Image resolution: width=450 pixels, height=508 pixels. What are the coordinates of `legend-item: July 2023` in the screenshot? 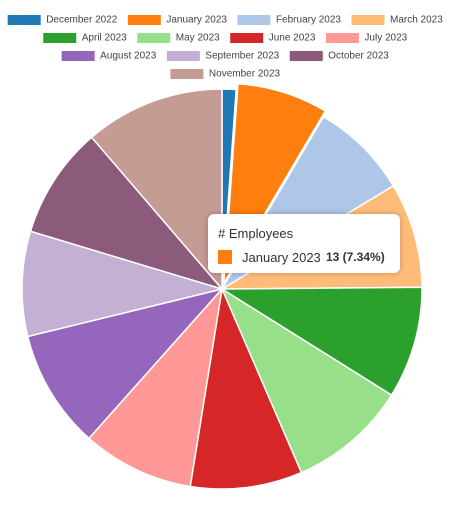 It's located at (366, 38).